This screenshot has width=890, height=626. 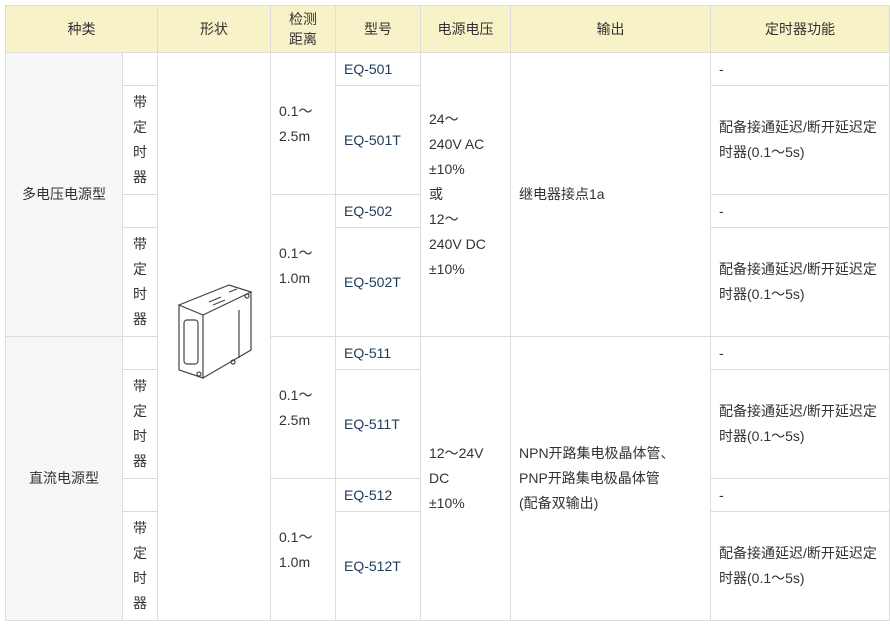 What do you see at coordinates (378, 495) in the screenshot?
I see `model-cell: EQ-512` at bounding box center [378, 495].